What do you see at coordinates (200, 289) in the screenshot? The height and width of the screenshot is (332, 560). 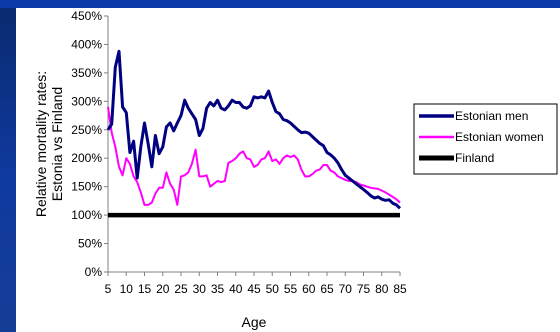 I see `x-tick-label: 30` at bounding box center [200, 289].